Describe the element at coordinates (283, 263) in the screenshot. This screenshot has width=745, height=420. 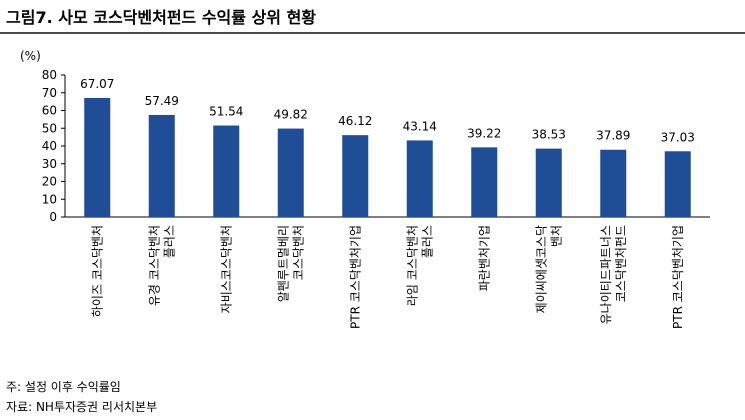
I see `x-category-label: 알펜루트멀베리` at that location.